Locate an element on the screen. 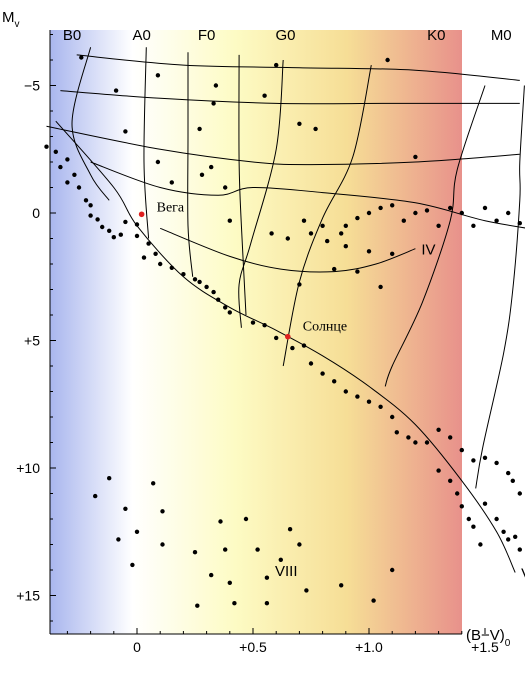  luminosity-label-v: V is located at coordinates (523, 574).